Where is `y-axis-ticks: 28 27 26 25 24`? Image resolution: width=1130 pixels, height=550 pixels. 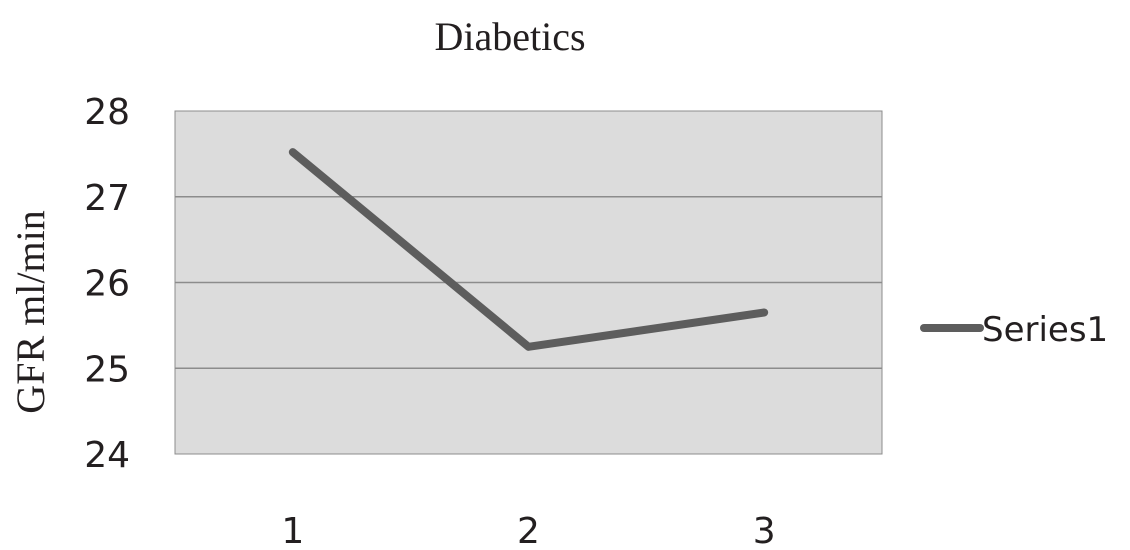
y-axis-ticks: 28 27 26 25 24 is located at coordinates (107, 284).